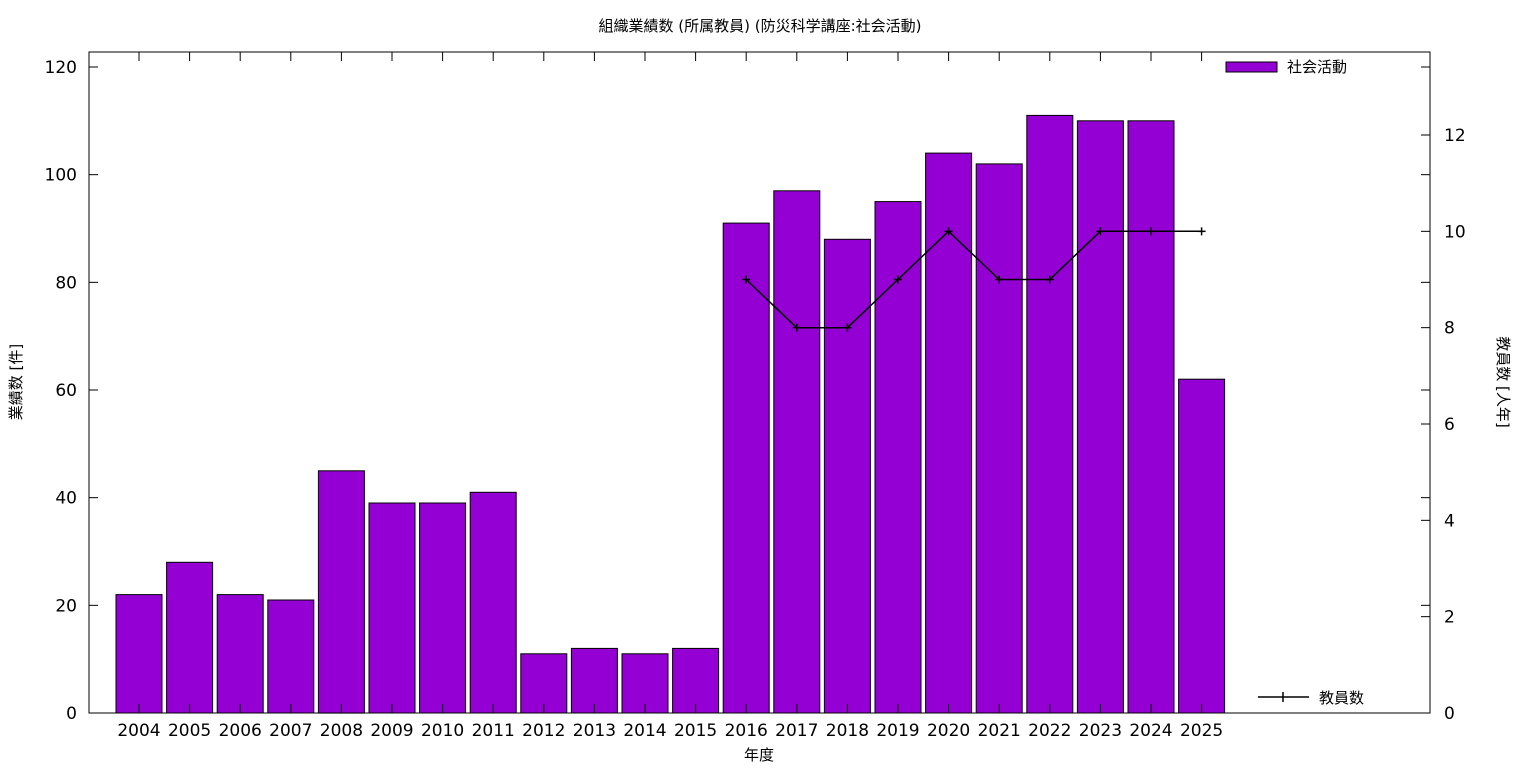  What do you see at coordinates (645, 683) in the screenshot?
I see `bar-2014` at bounding box center [645, 683].